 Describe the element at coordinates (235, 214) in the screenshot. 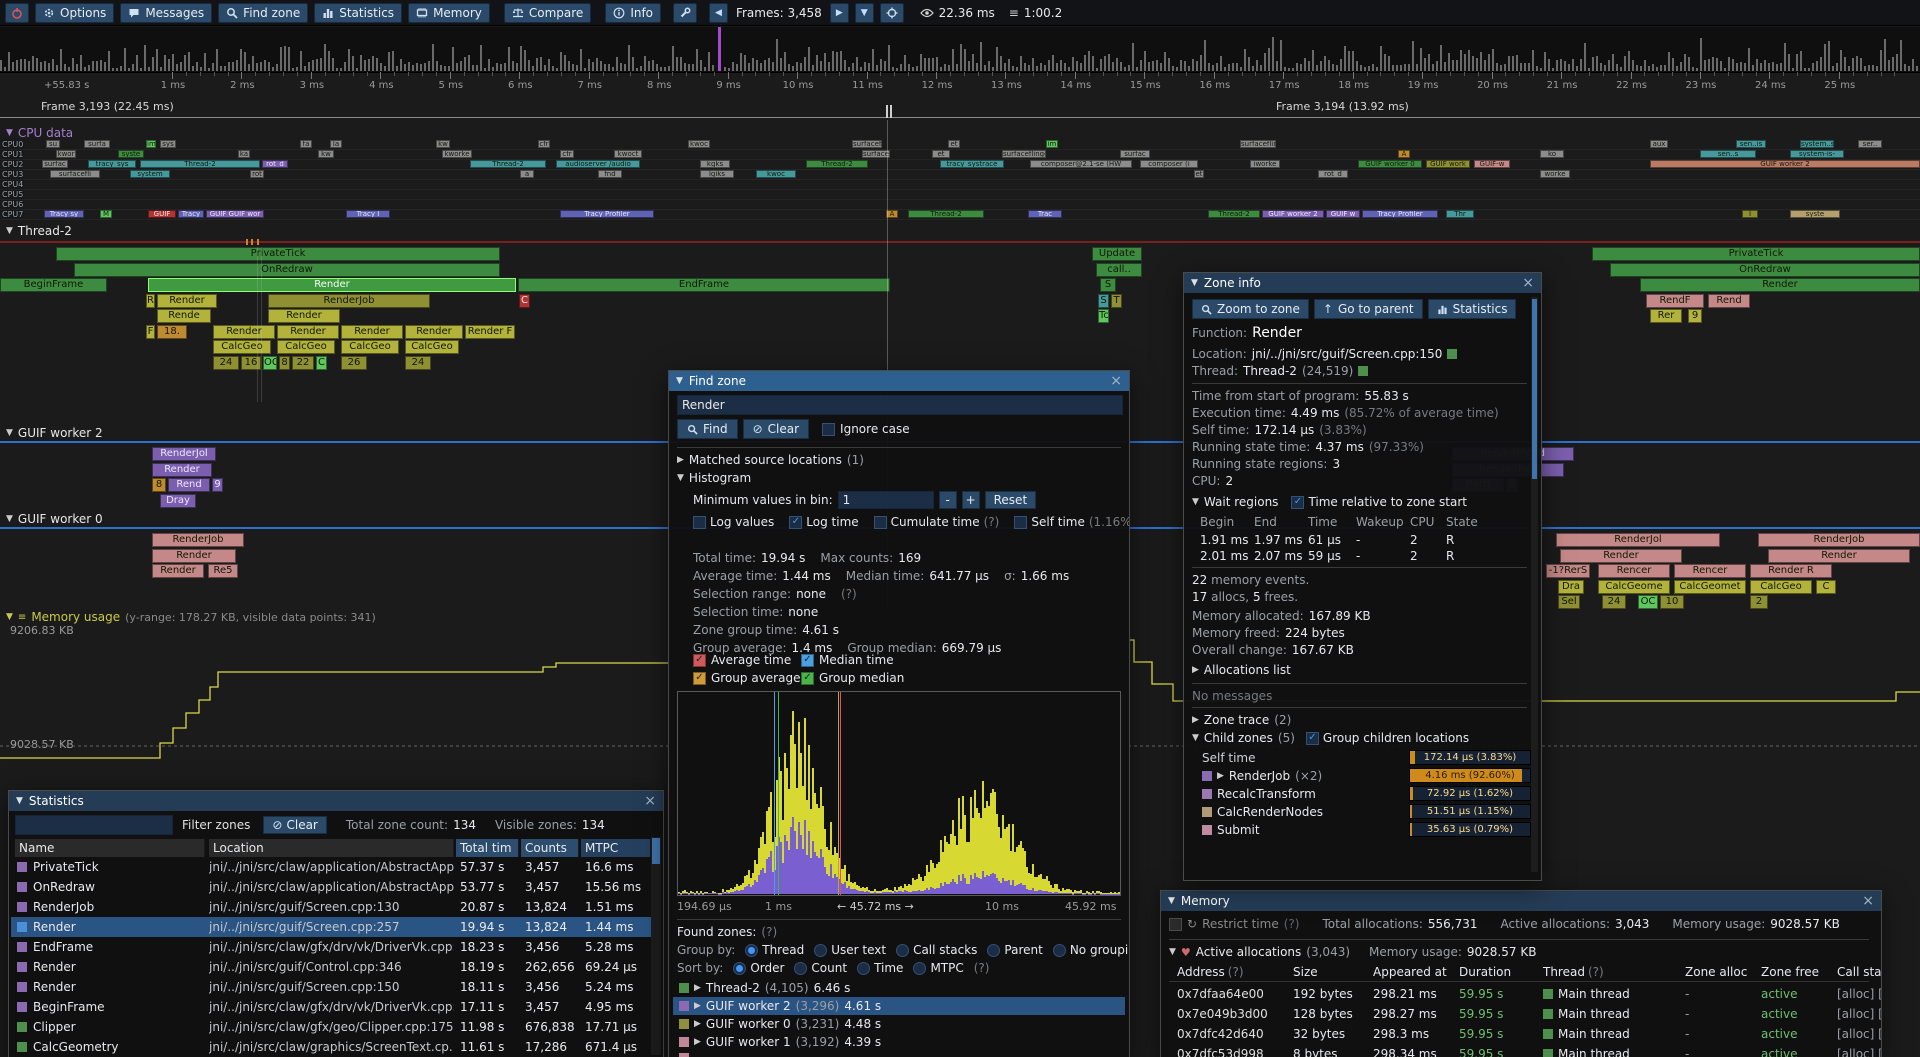

I see `cpu-zone: GUIF GUIF wor` at that location.